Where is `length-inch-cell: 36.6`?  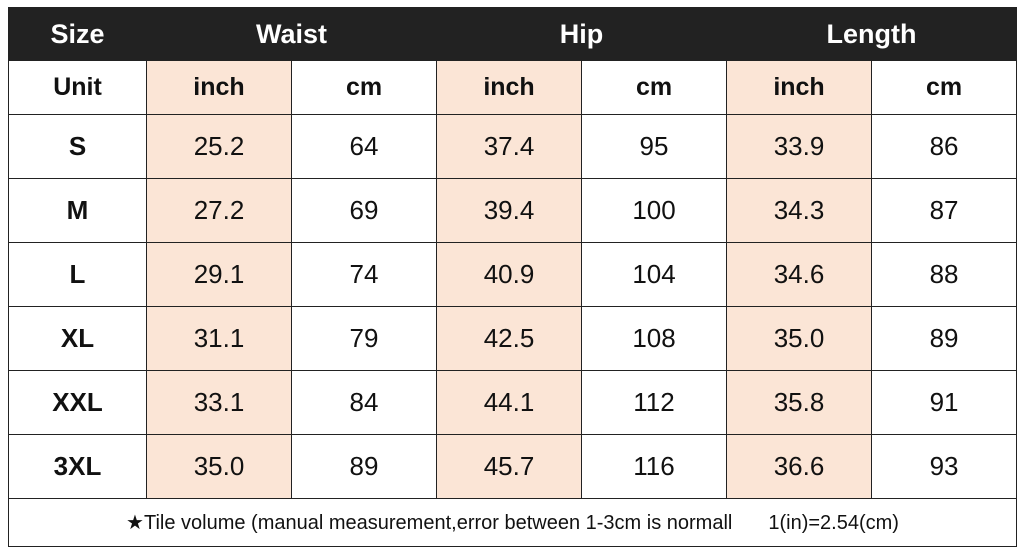 length-inch-cell: 36.6 is located at coordinates (799, 466).